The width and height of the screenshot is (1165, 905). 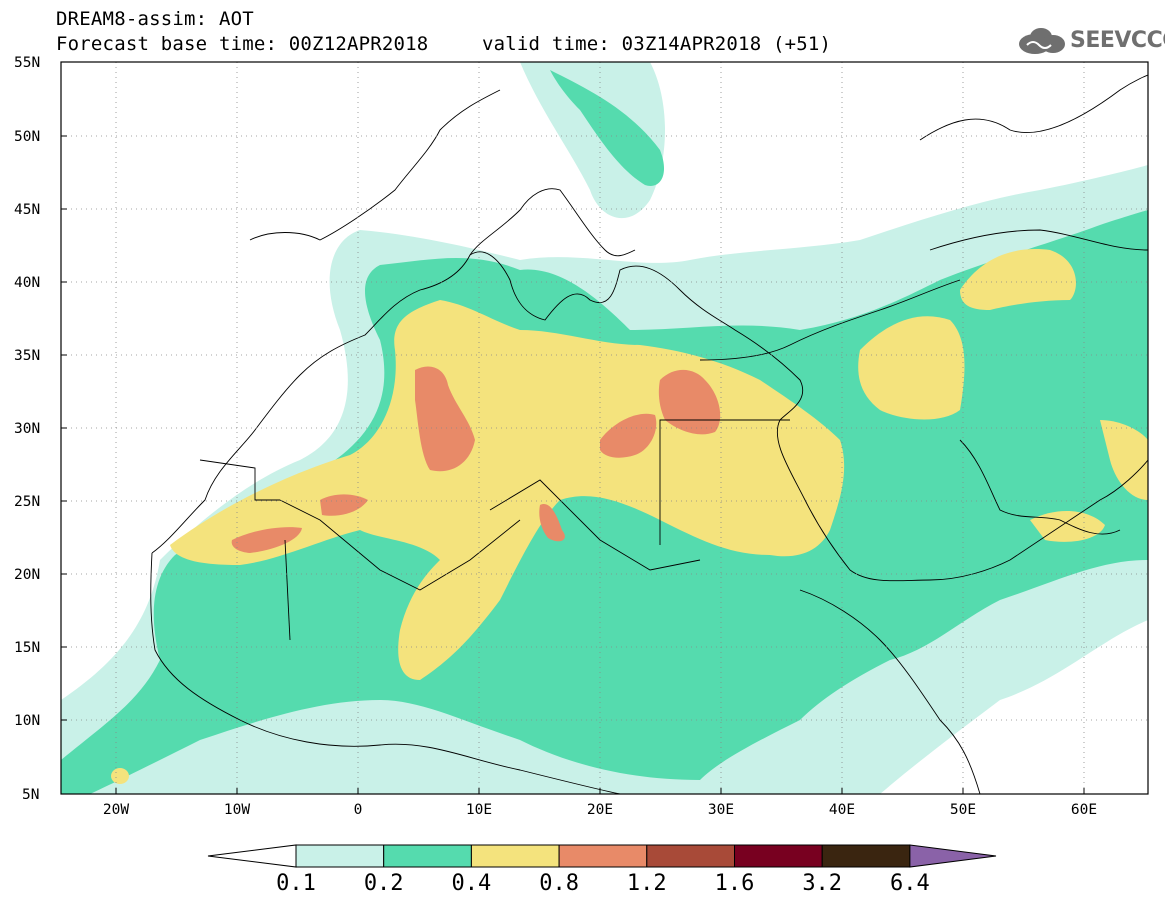 I want to click on colorbar-labels: 0.1 0.2 0.4 0.8 1.2 1.6 3.2 6.4, so click(x=603, y=883).